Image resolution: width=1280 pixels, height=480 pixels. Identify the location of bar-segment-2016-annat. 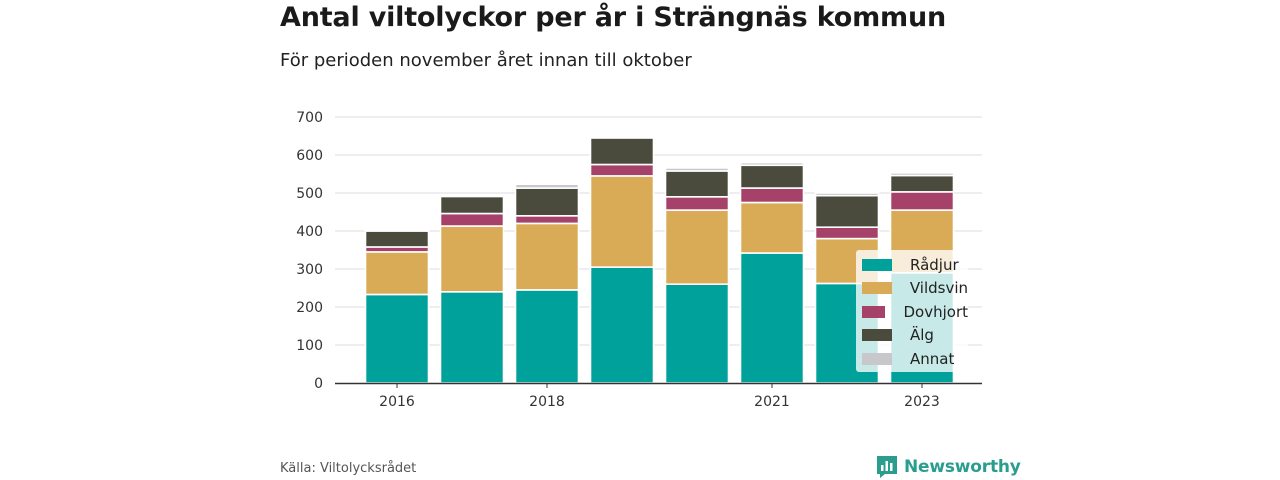
(397, 230).